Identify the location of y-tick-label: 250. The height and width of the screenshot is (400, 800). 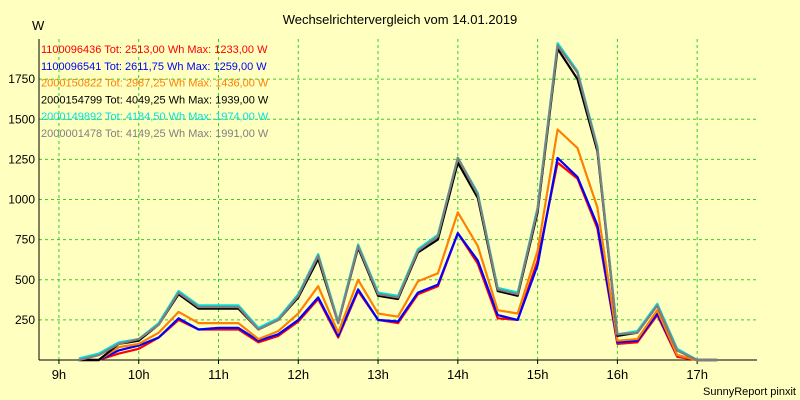
(25, 320).